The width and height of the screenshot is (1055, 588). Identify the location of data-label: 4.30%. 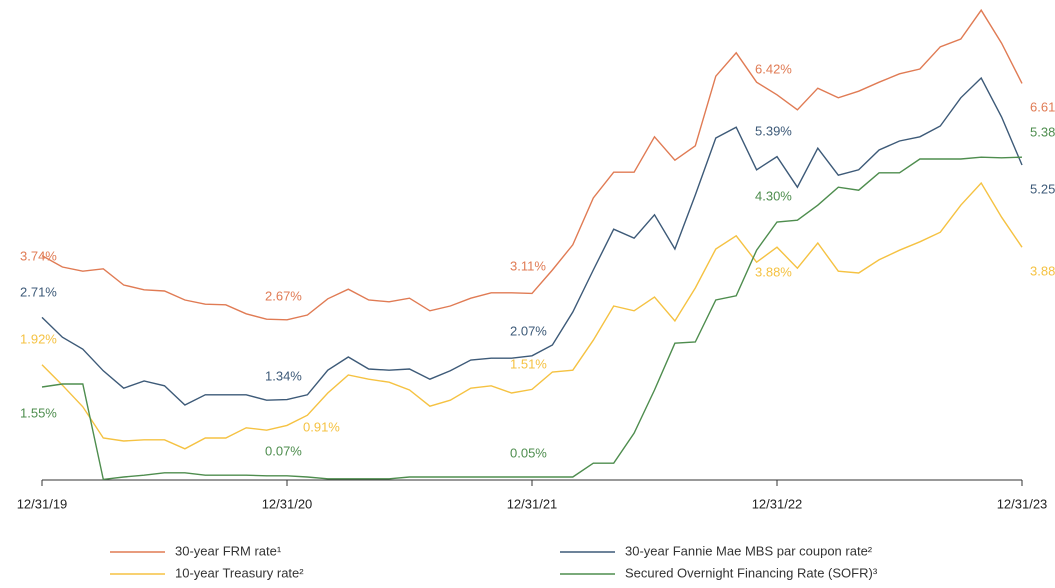
(773, 195).